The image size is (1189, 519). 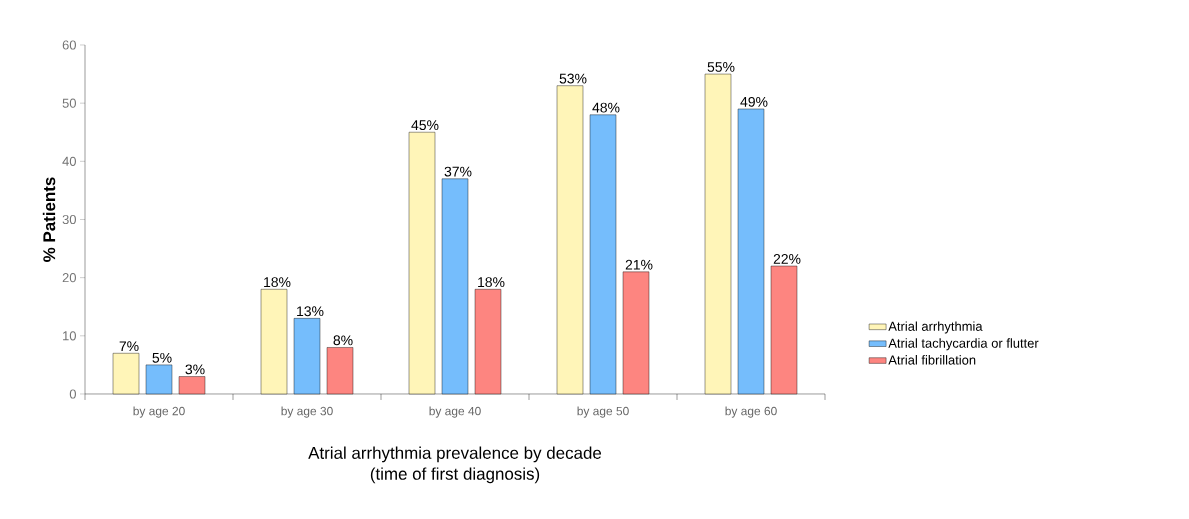 What do you see at coordinates (129, 346) in the screenshot?
I see `data-label: 7%` at bounding box center [129, 346].